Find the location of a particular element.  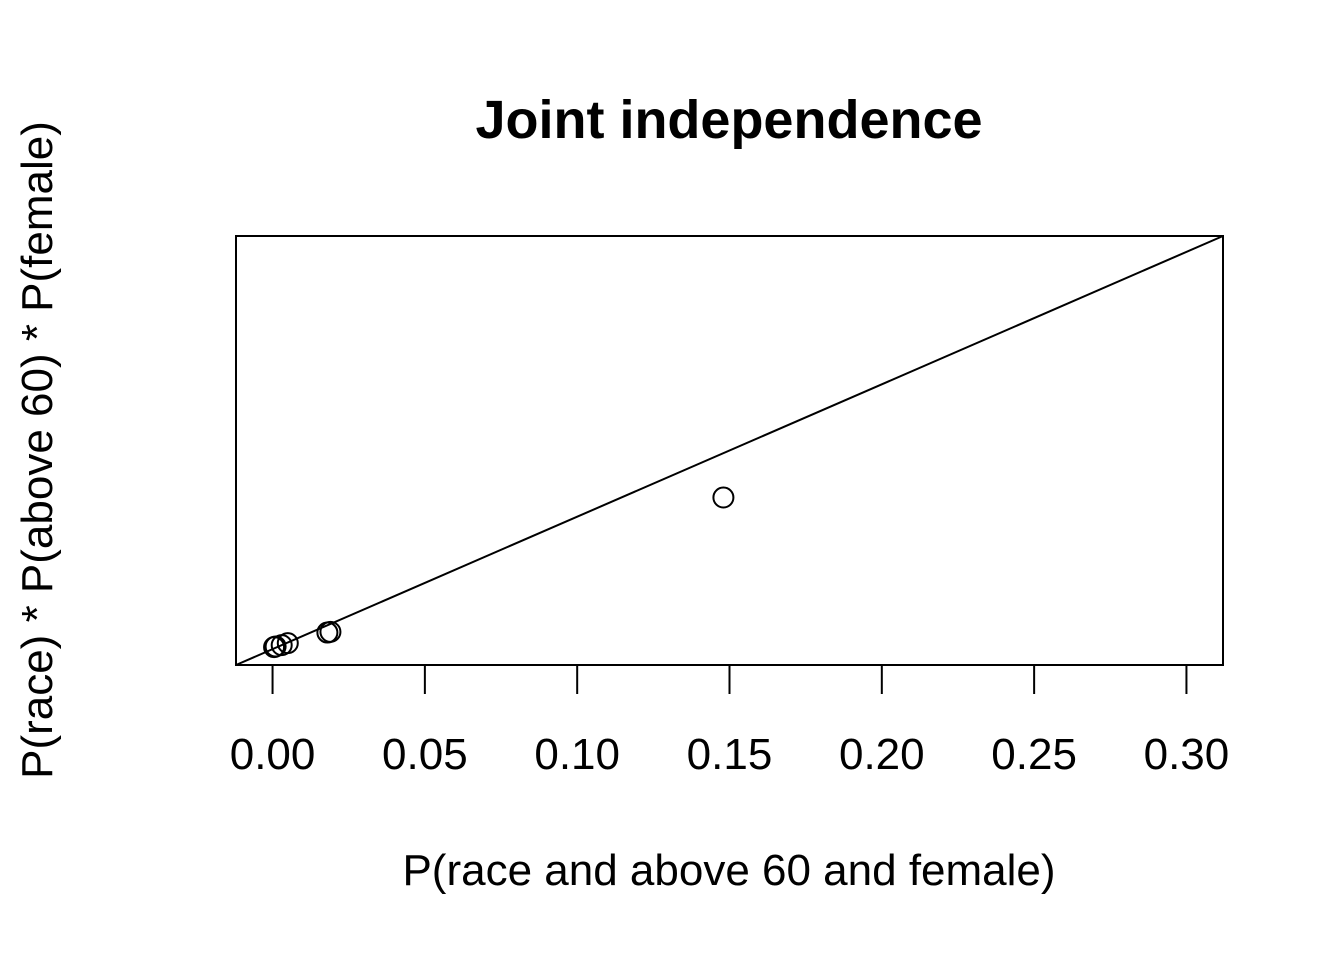

x-tick-label: 0.10 is located at coordinates (577, 754).